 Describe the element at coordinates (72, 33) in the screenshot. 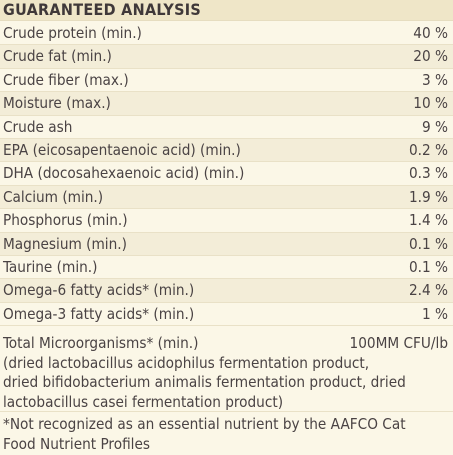

I see `nutrient-name: Crude protein (min.)` at that location.